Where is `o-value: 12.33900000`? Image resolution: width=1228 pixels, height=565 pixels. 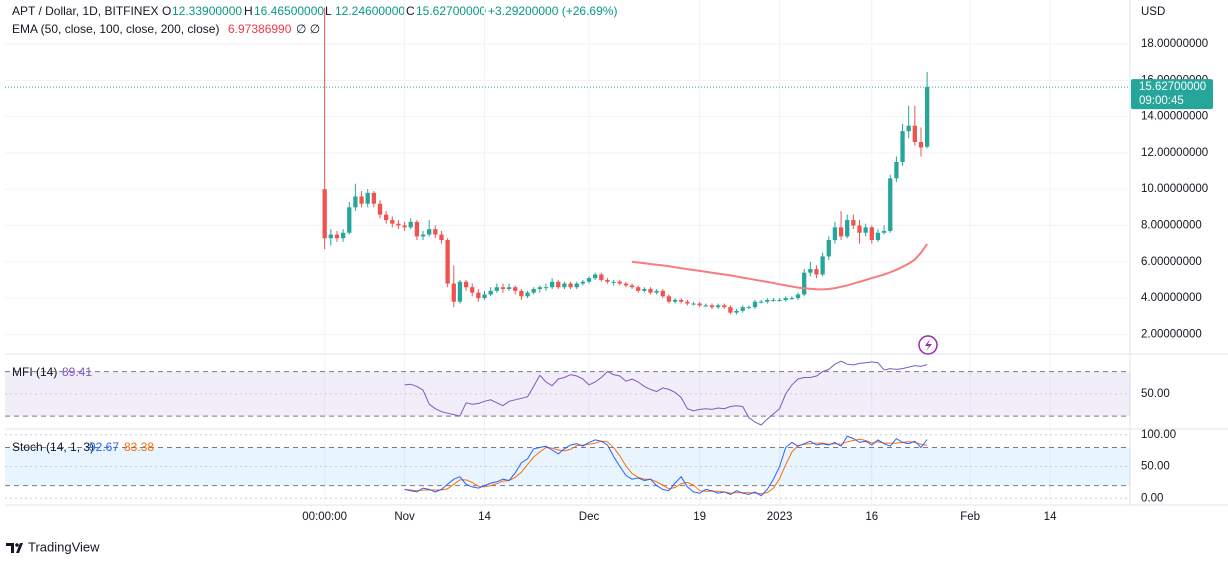 o-value: 12.33900000 is located at coordinates (207, 11).